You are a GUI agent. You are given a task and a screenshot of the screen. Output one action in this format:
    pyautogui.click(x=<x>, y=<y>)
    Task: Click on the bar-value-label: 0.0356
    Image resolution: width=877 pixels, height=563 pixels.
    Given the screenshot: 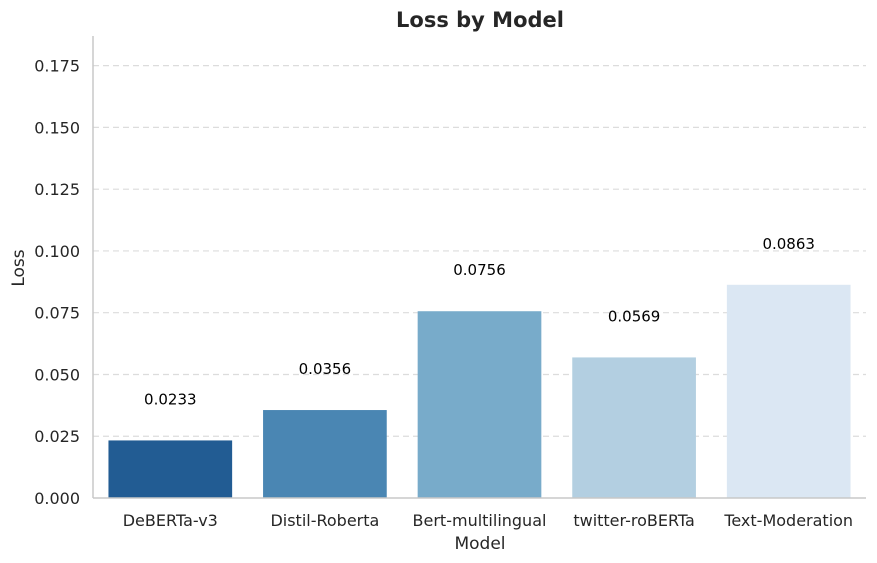 What is the action you would take?
    pyautogui.click(x=325, y=369)
    